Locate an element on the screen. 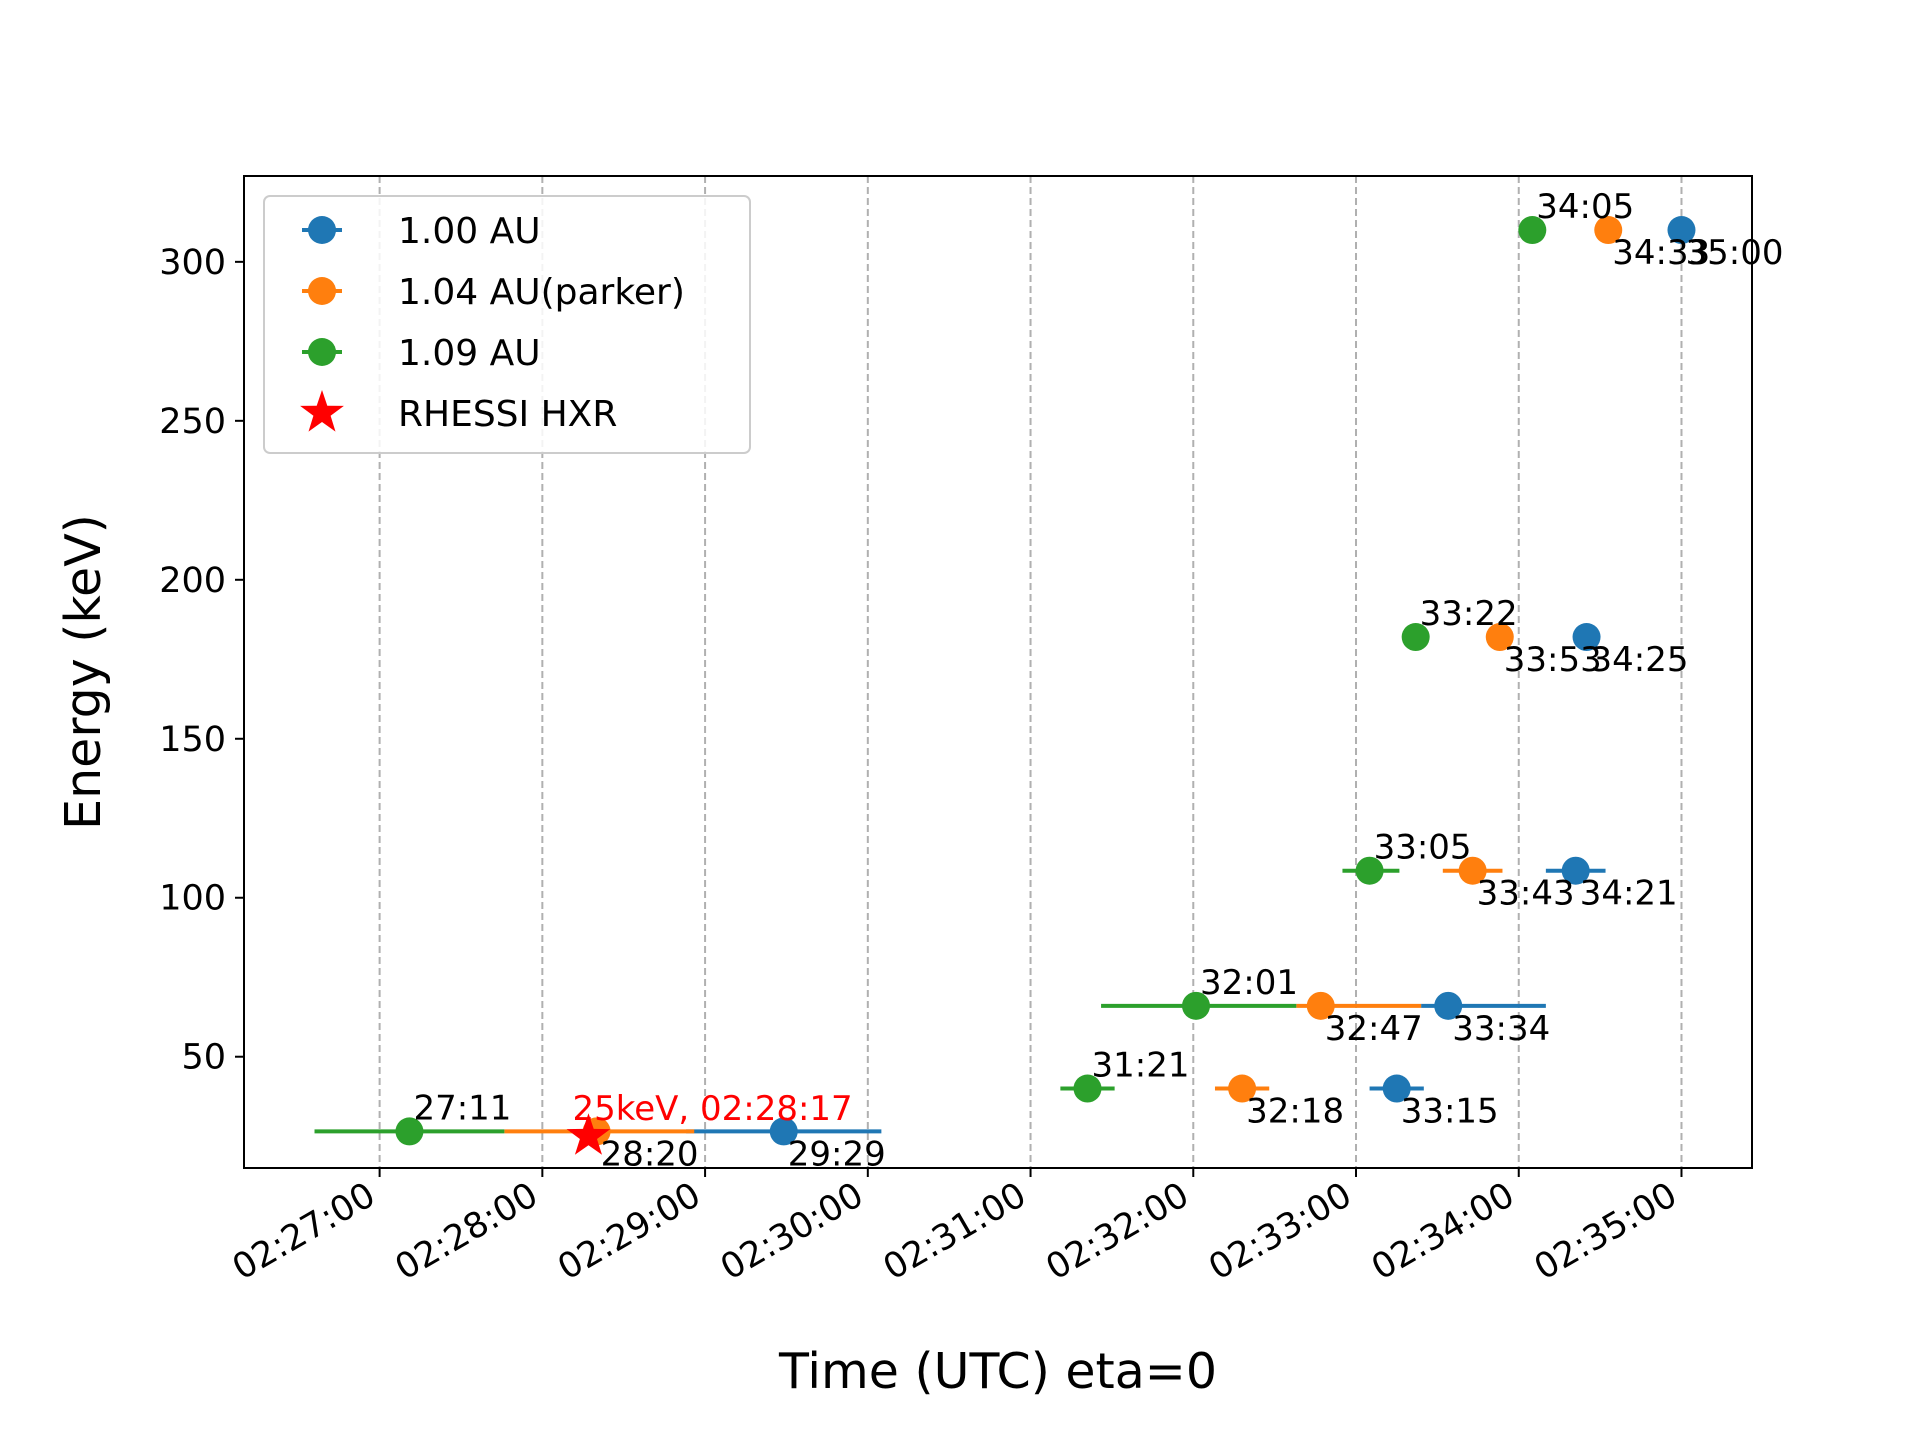 Image resolution: width=1920 pixels, height=1440 pixels. y-tick-label: 150 is located at coordinates (192, 740).